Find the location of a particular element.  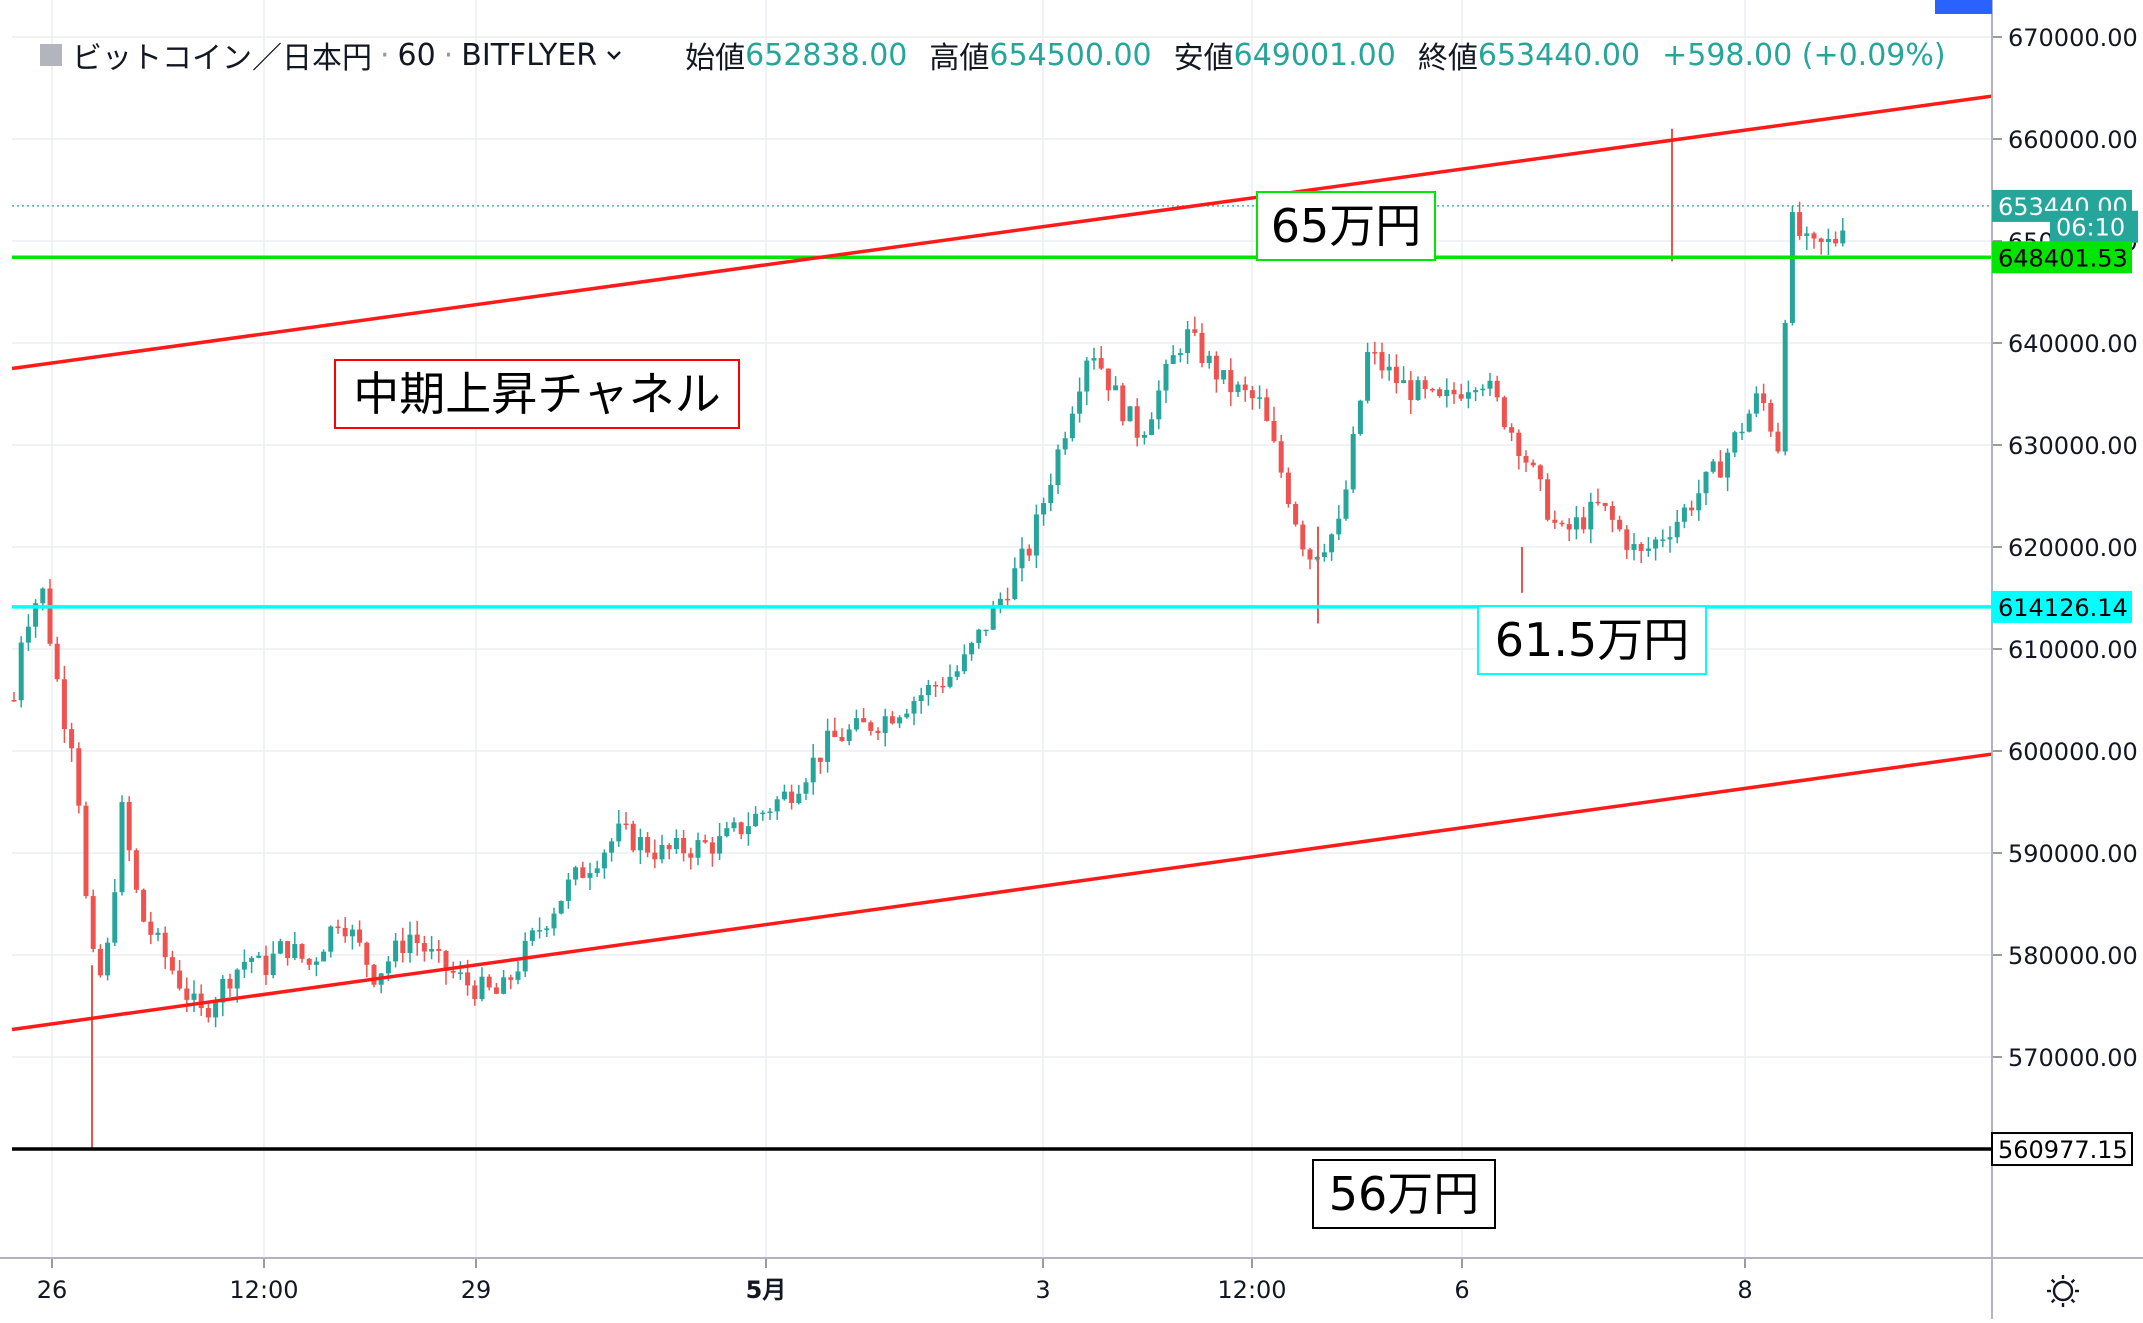

sun-gear-icon is located at coordinates (2063, 1291).